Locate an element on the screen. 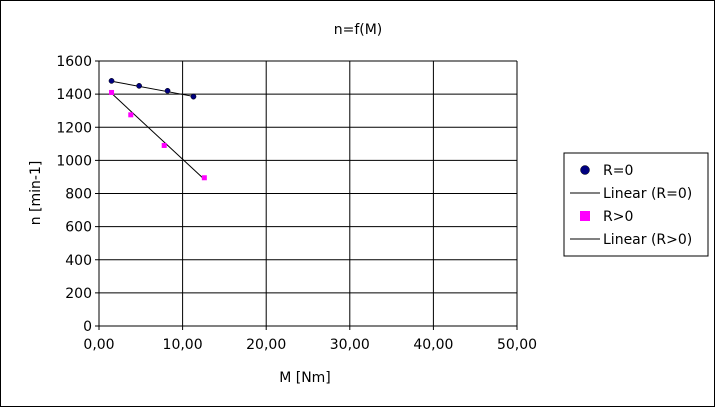 The height and width of the screenshot is (407, 715). y-tick-label: 400 is located at coordinates (78, 261).